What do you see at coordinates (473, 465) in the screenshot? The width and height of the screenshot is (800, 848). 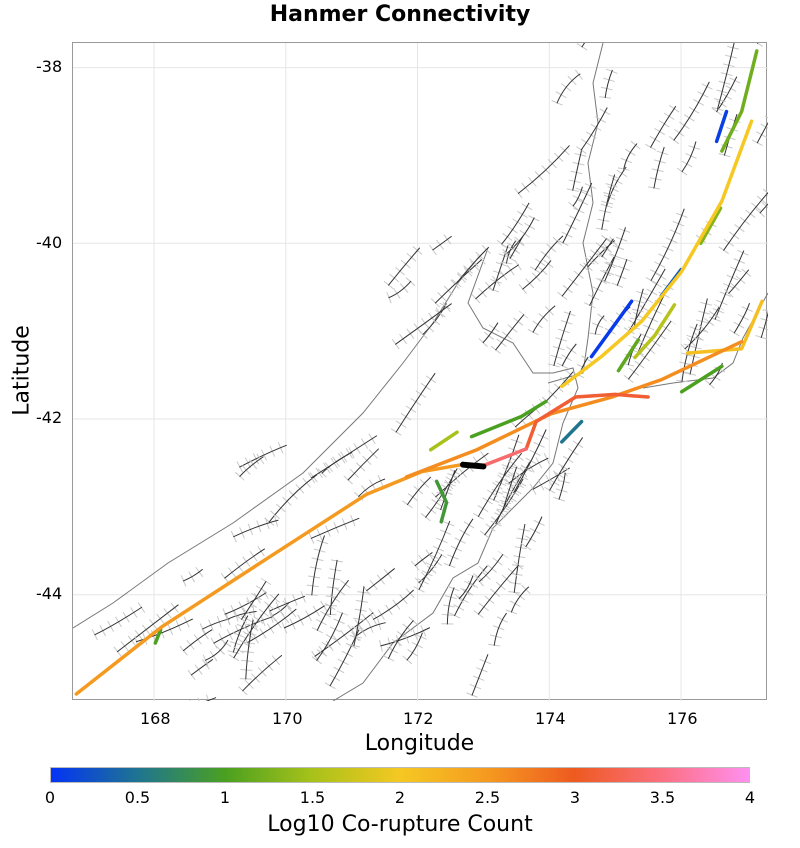 I see `source-fault-hanmer` at bounding box center [473, 465].